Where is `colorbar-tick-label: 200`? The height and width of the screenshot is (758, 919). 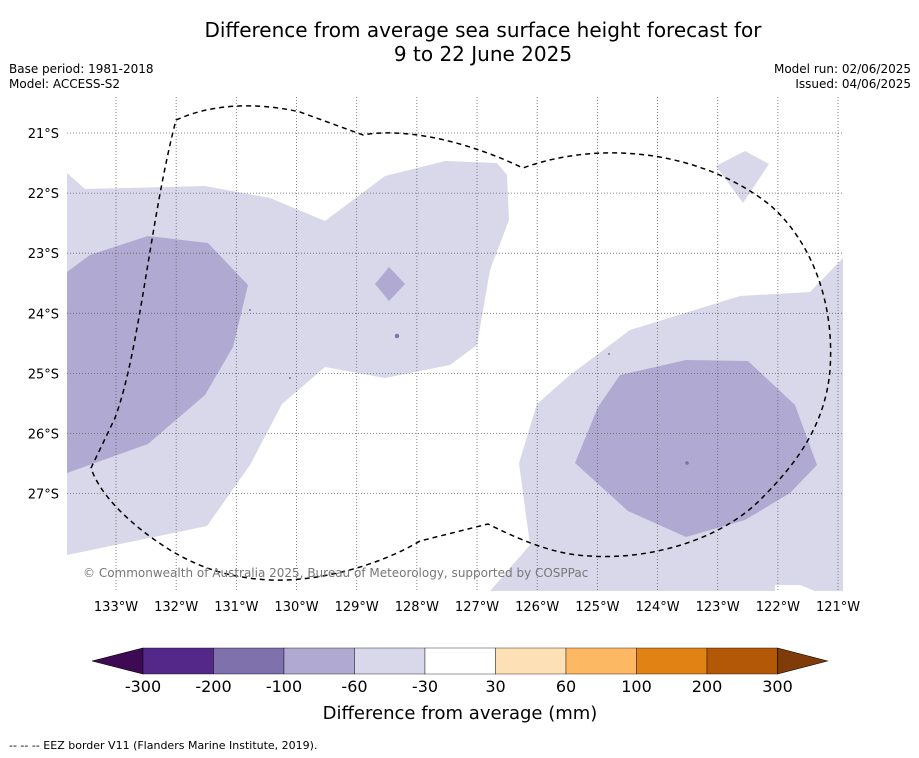
colorbar-tick-label: 200 is located at coordinates (707, 686).